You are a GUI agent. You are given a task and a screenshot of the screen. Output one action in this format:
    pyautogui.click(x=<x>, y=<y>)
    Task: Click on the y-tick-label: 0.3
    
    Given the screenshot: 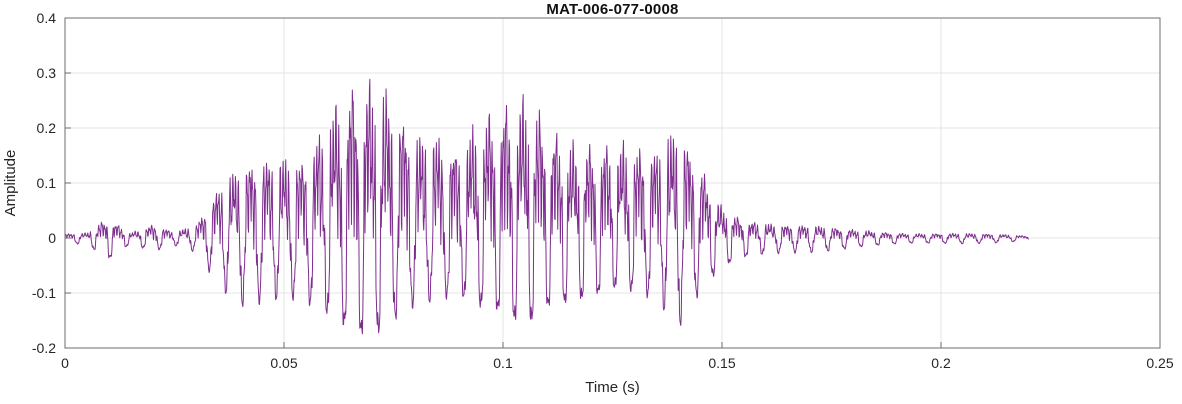 What is the action you would take?
    pyautogui.click(x=47, y=73)
    